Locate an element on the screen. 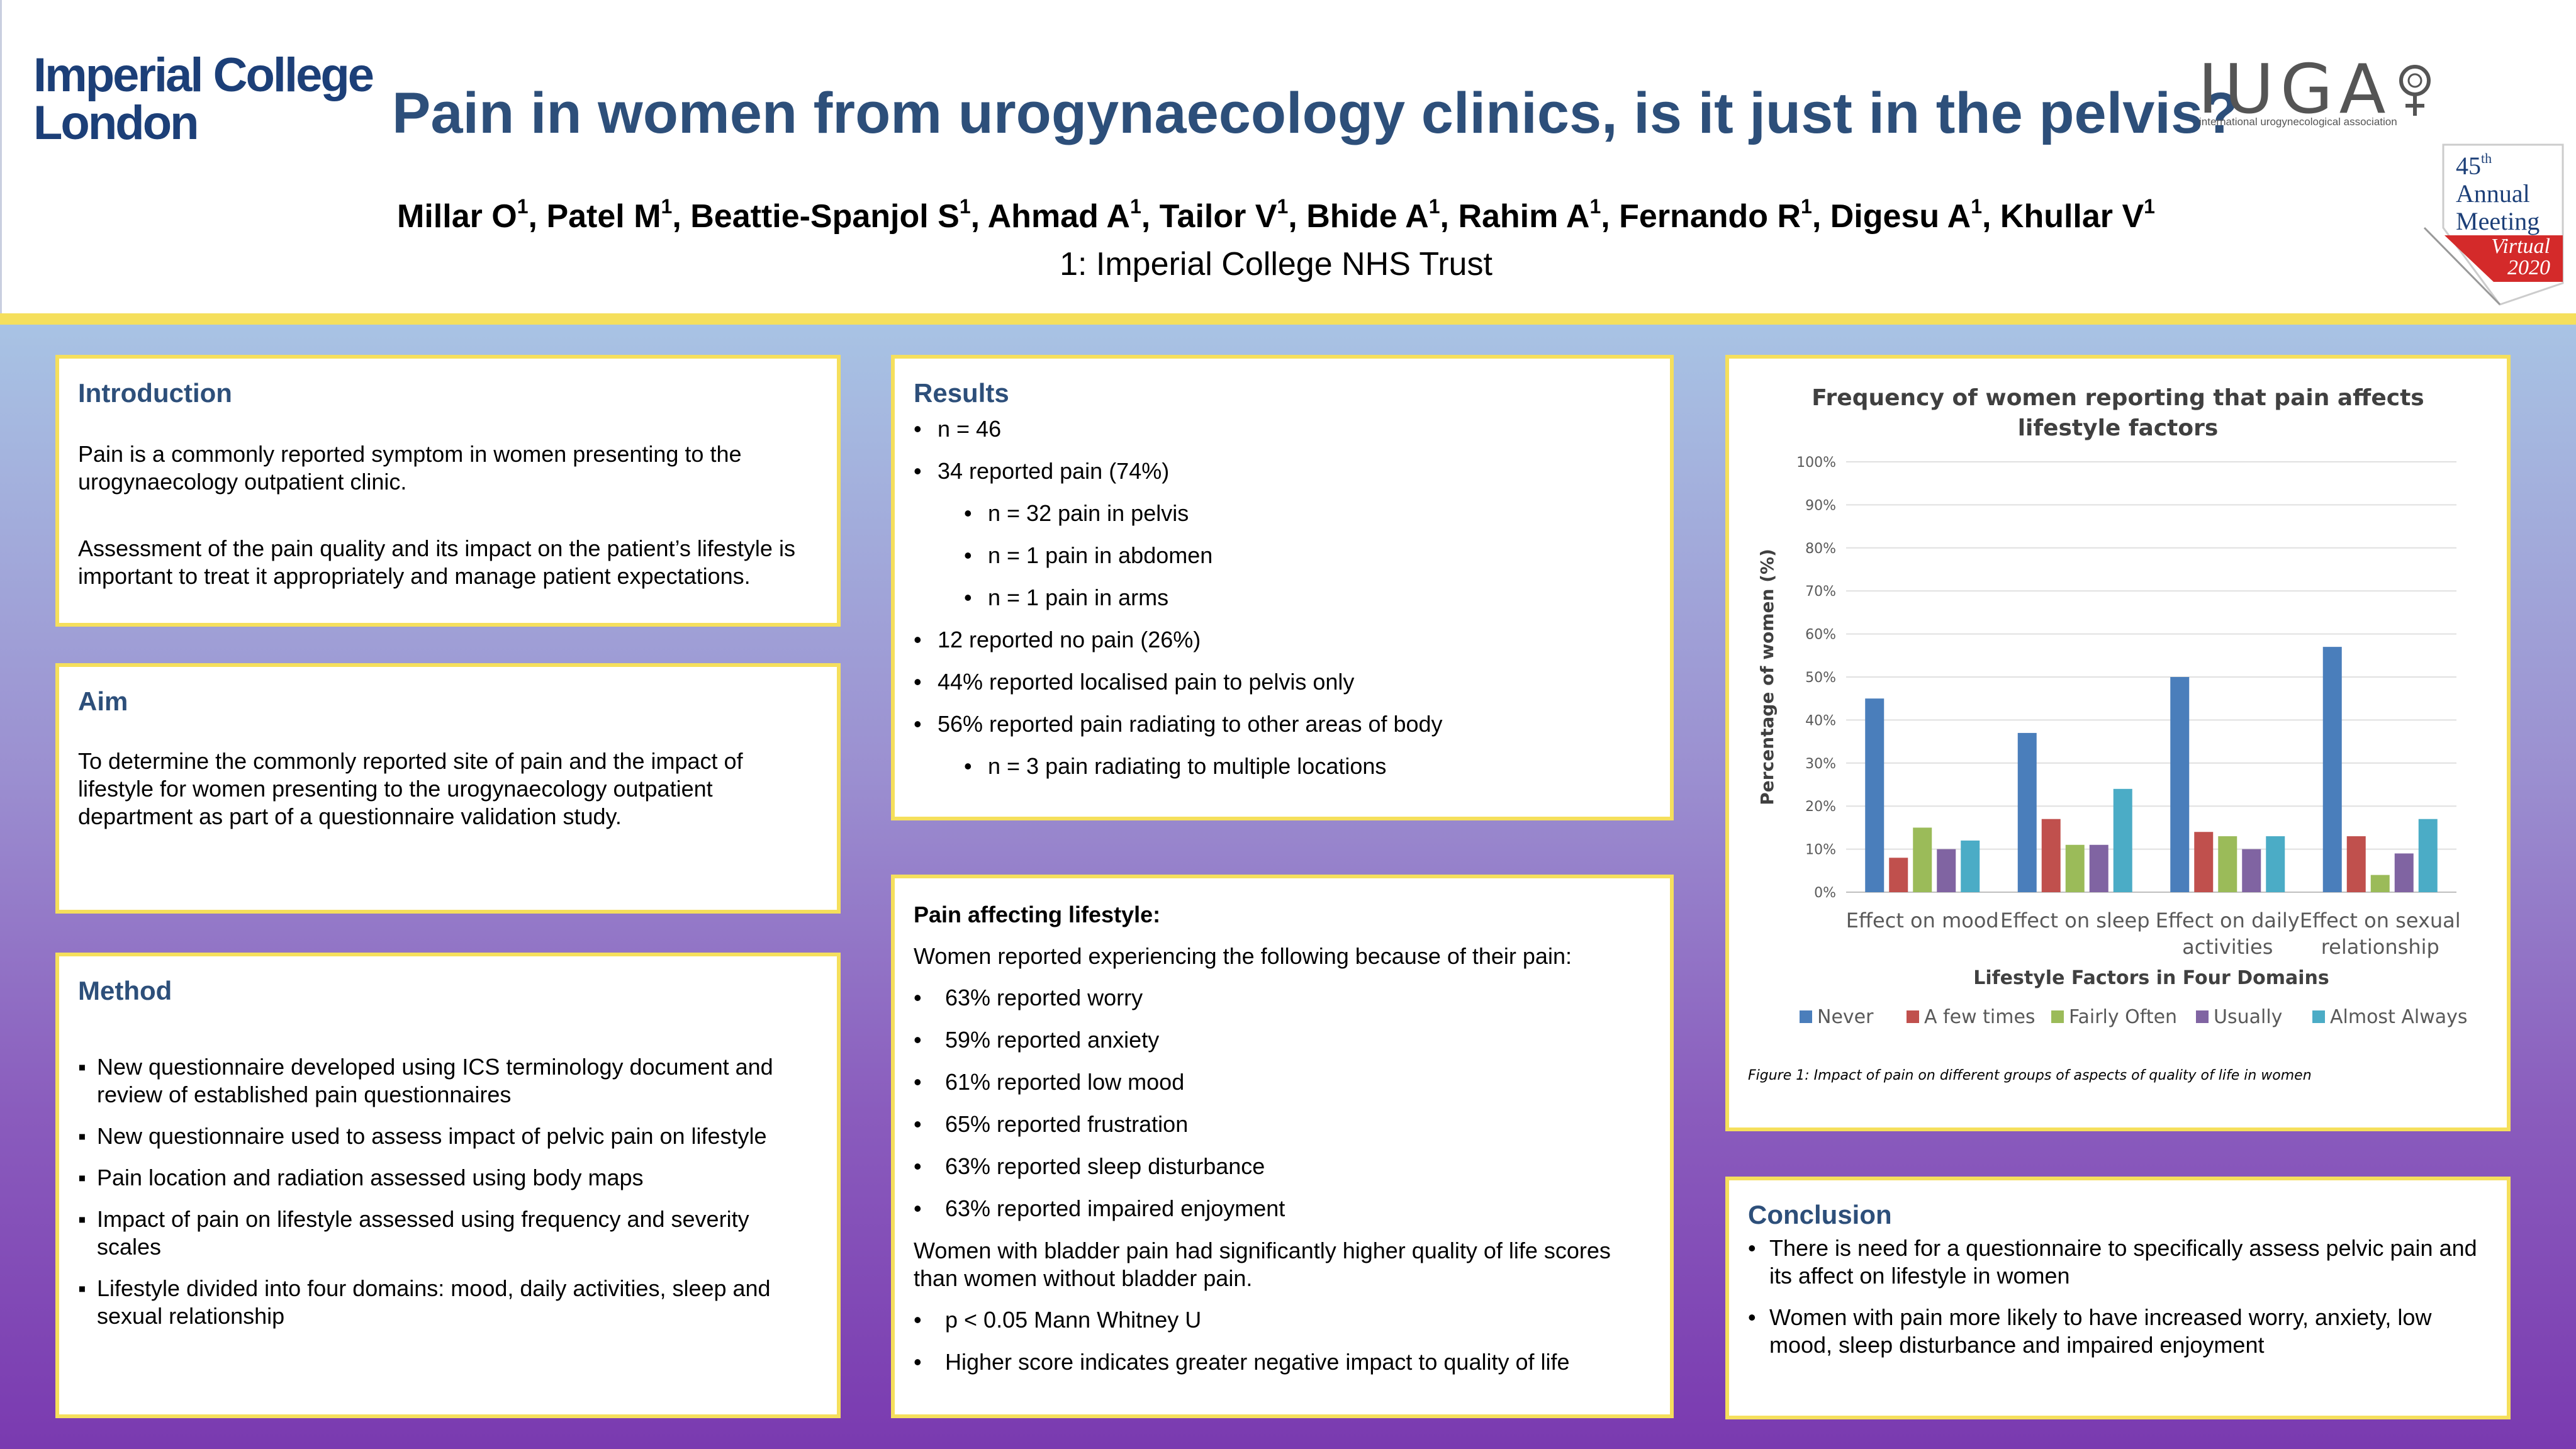 The image size is (2576, 1449). logo-line-2: London is located at coordinates (116, 123).